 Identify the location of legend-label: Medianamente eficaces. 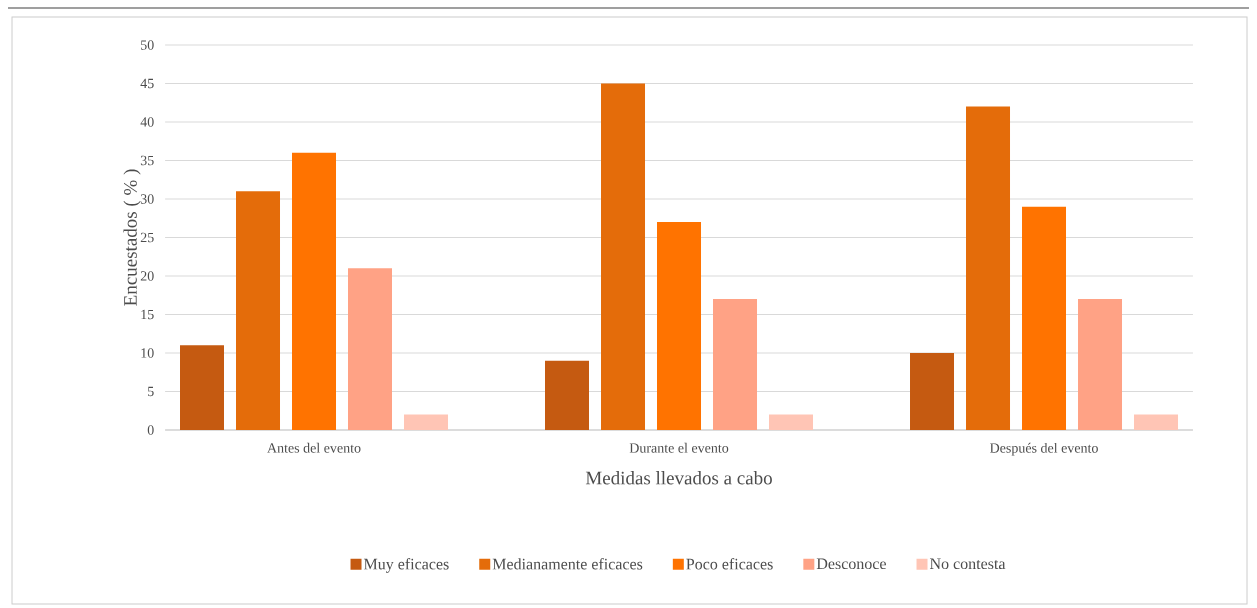
(567, 564).